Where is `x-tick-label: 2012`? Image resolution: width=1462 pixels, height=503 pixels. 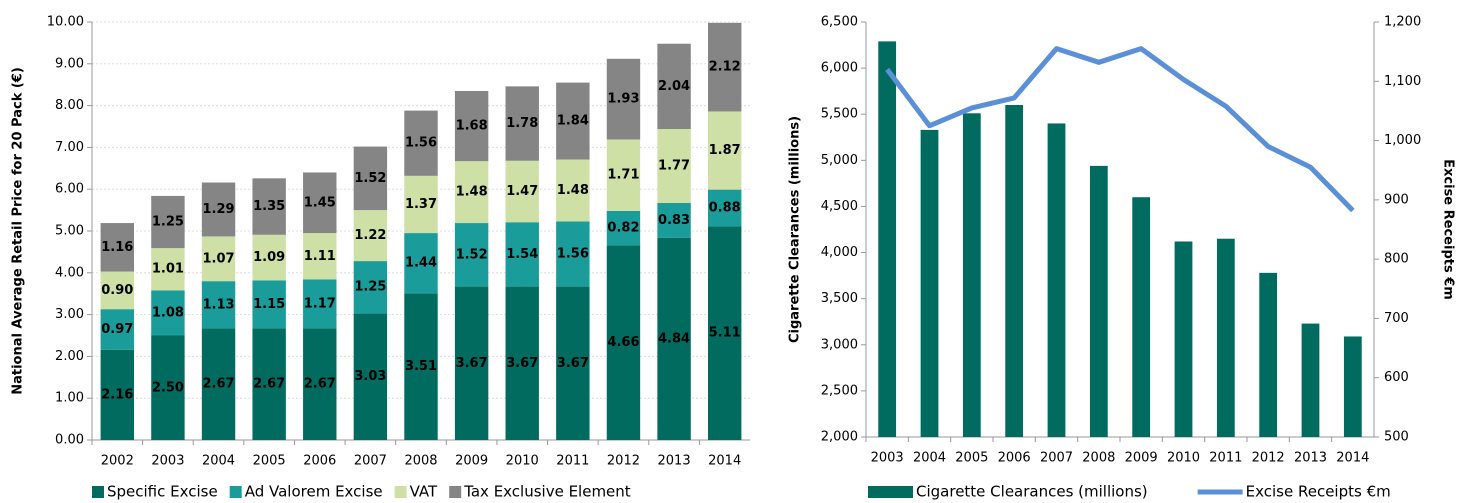
x-tick-label: 2012 is located at coordinates (623, 461).